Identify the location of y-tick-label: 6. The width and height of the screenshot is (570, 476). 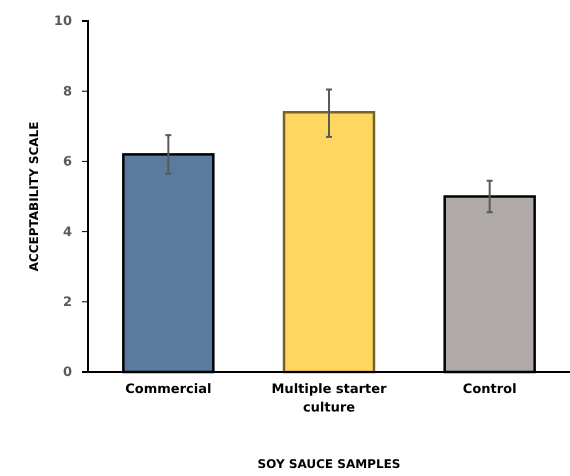
(67, 162).